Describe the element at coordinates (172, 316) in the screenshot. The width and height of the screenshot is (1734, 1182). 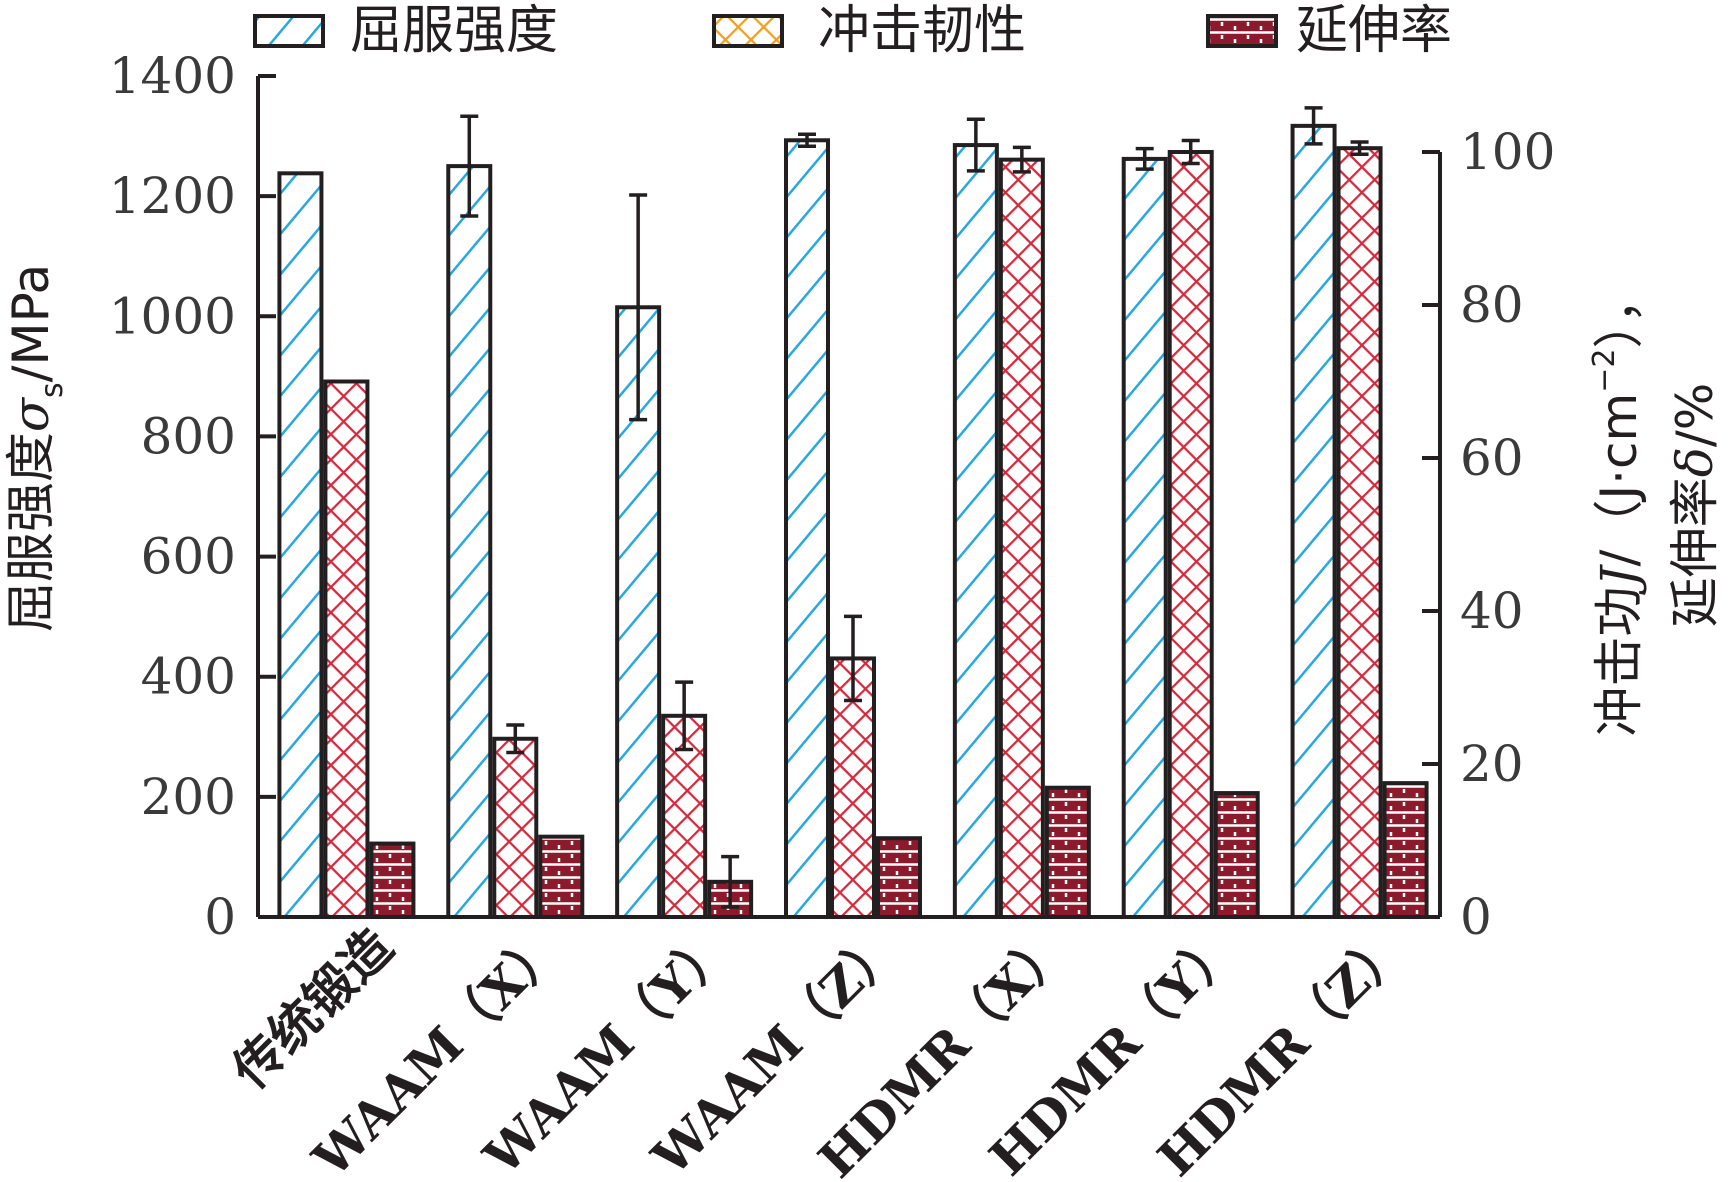
I see `y-left-tick-label: 1000` at that location.